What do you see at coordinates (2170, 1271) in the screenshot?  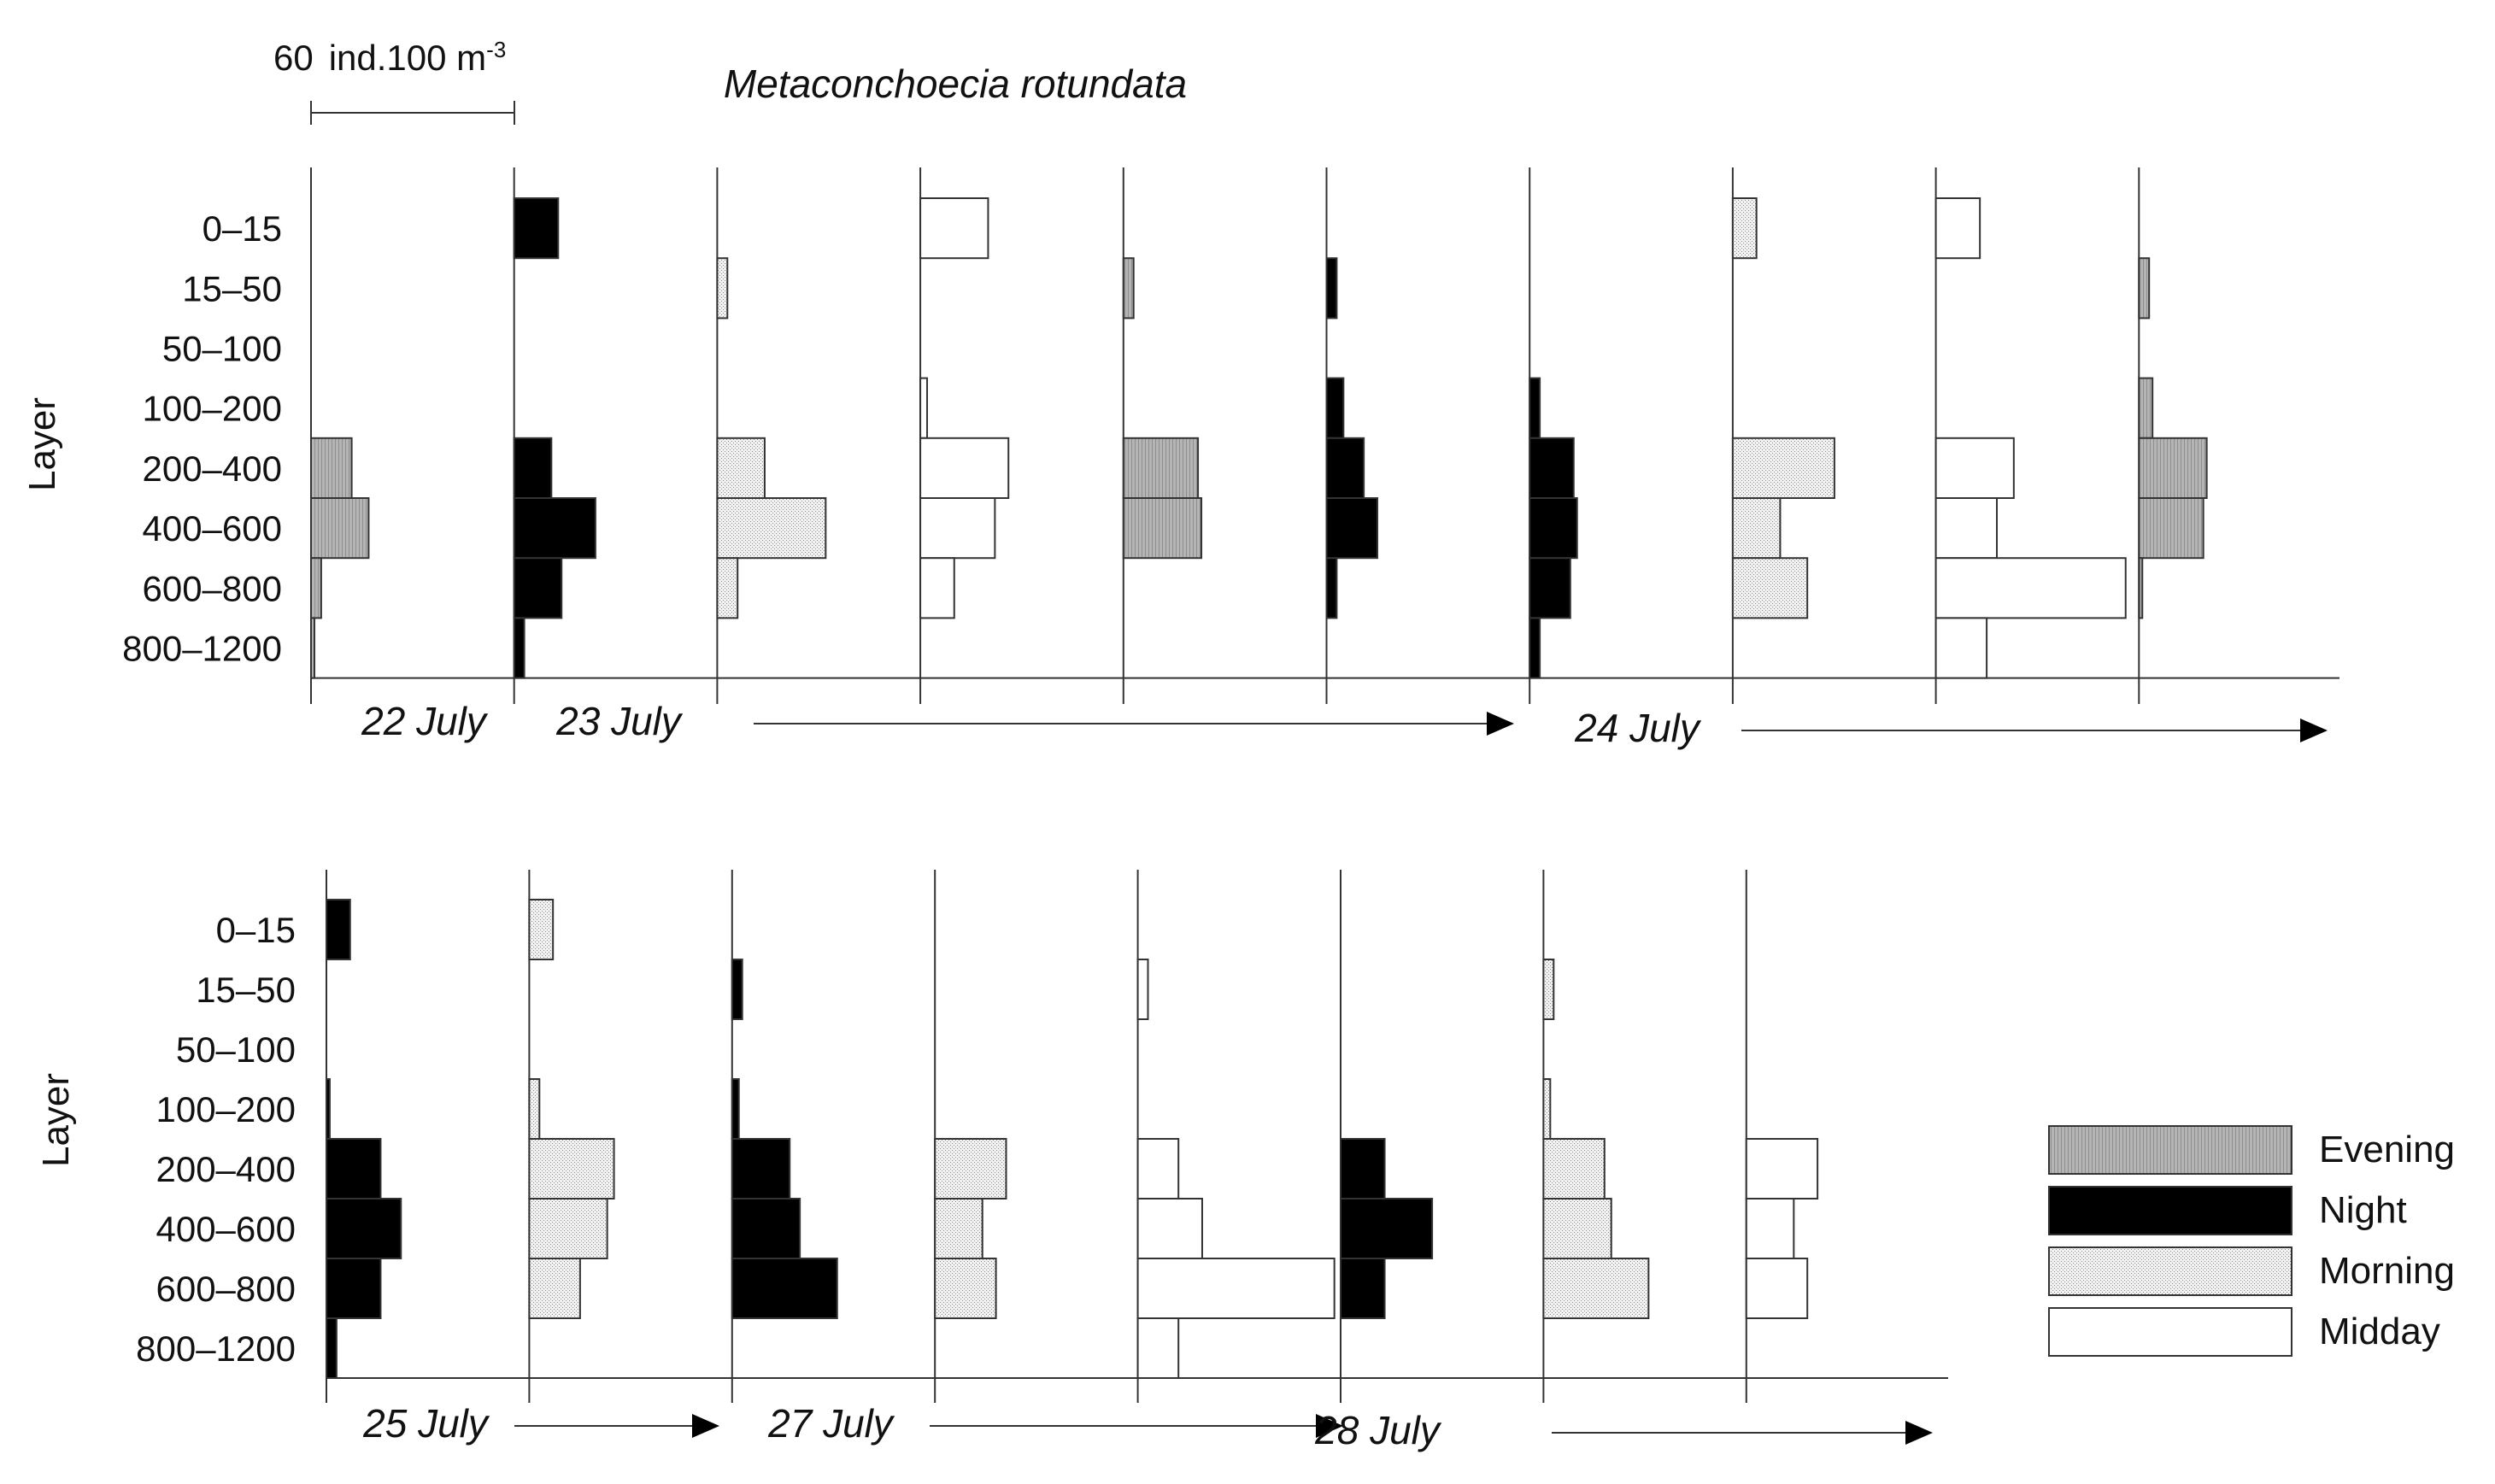 I see `legend-swatch-morning` at bounding box center [2170, 1271].